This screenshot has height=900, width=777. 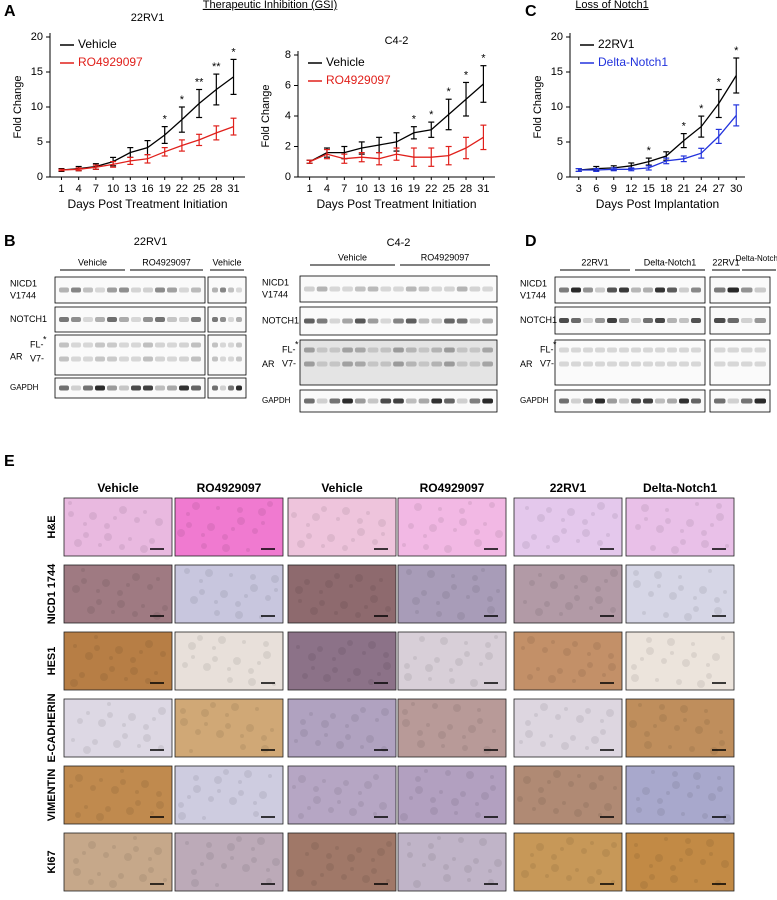 I want to click on x-tick-label: 16, so click(x=396, y=189).